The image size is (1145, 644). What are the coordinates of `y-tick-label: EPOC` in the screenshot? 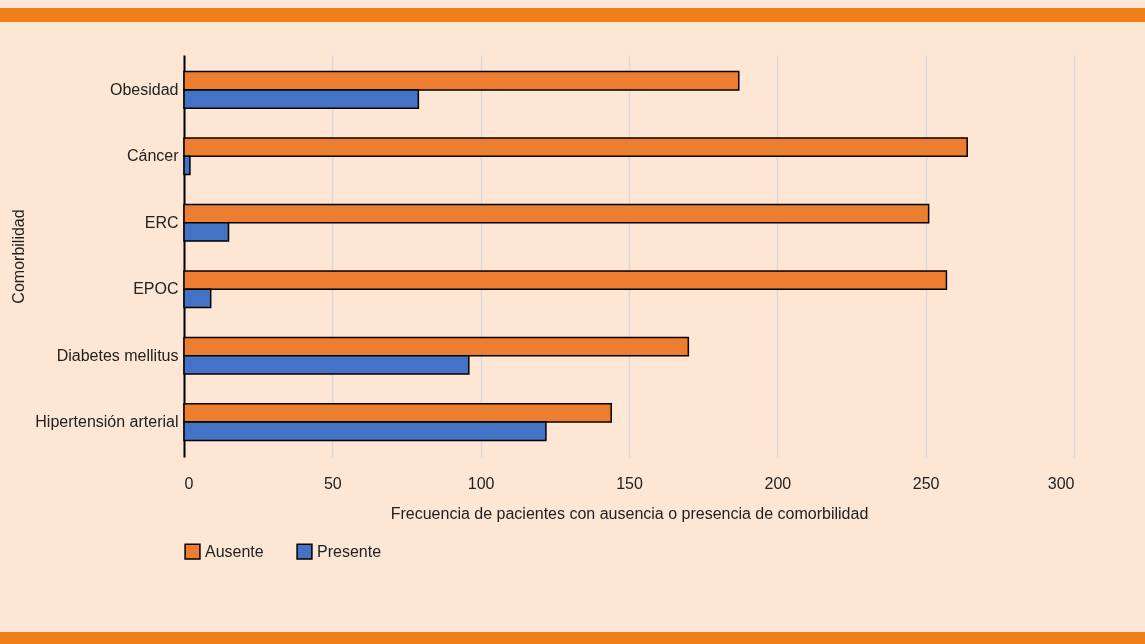 It's located at (156, 289).